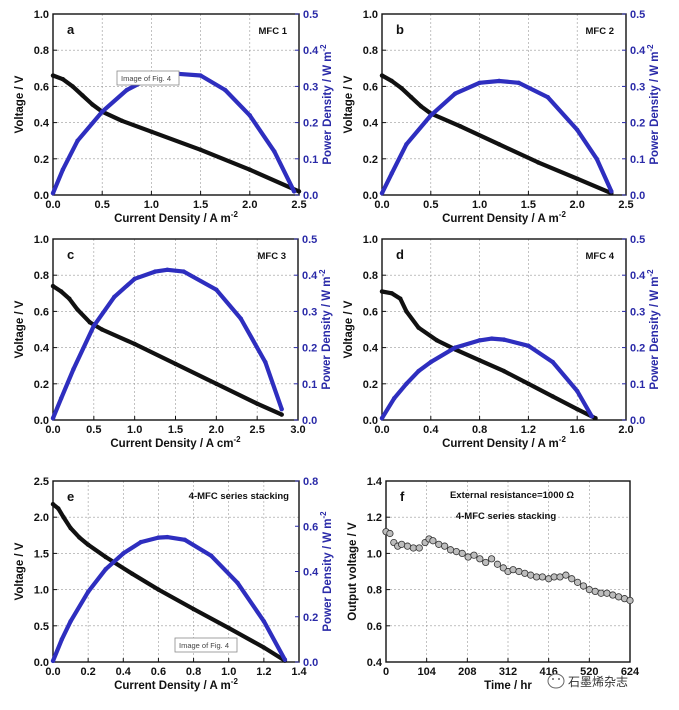 This screenshot has height=710, width=679. I want to click on x-axis-title-text: Current Density / A cm, so click(171, 444).